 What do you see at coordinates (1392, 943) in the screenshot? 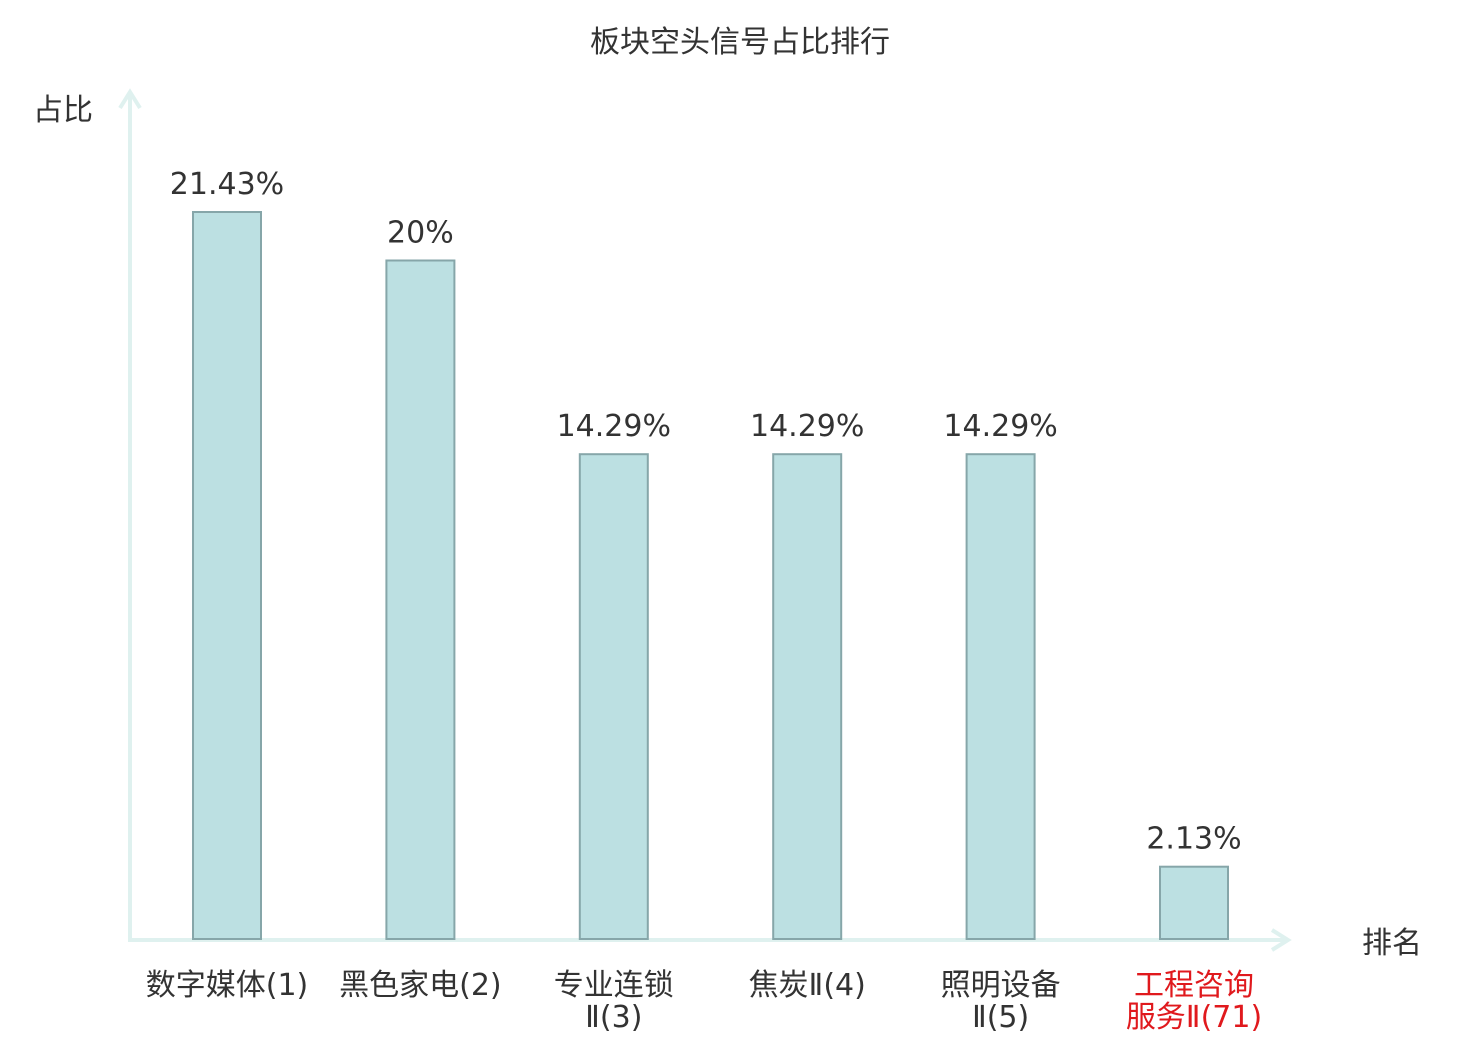
I see `x-axis-label: 排名` at bounding box center [1392, 943].